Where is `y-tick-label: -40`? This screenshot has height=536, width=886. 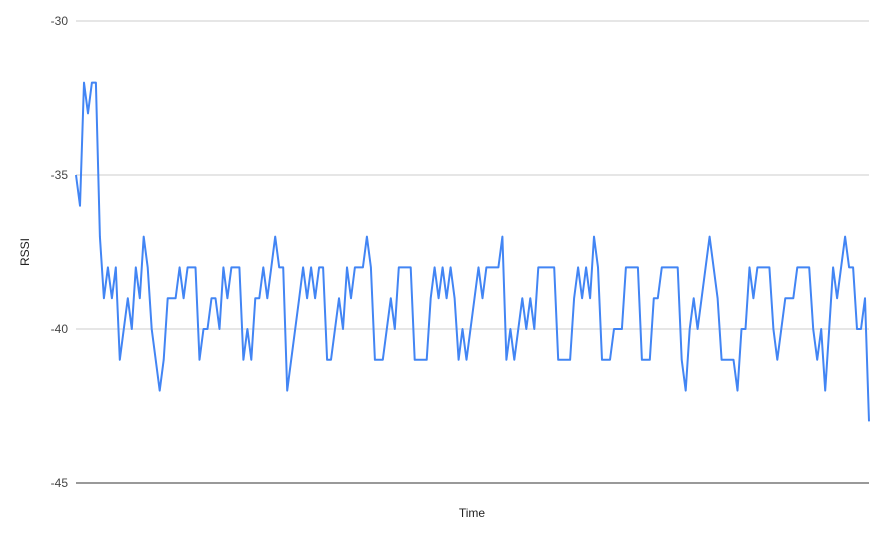 y-tick-label: -40 is located at coordinates (60, 329).